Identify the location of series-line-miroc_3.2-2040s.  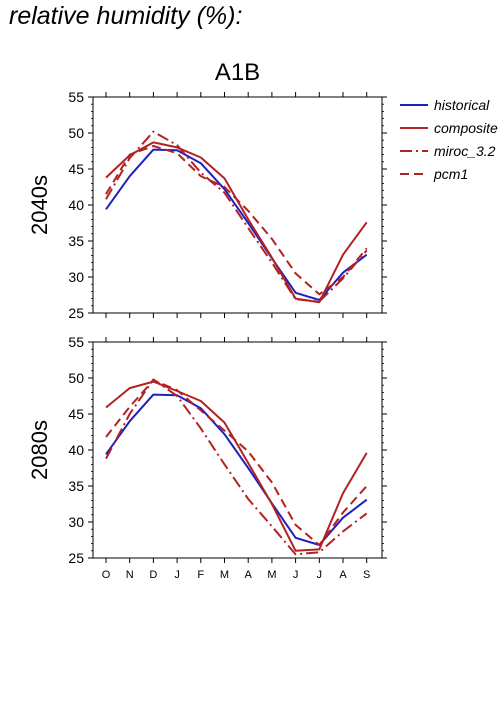
(236, 216).